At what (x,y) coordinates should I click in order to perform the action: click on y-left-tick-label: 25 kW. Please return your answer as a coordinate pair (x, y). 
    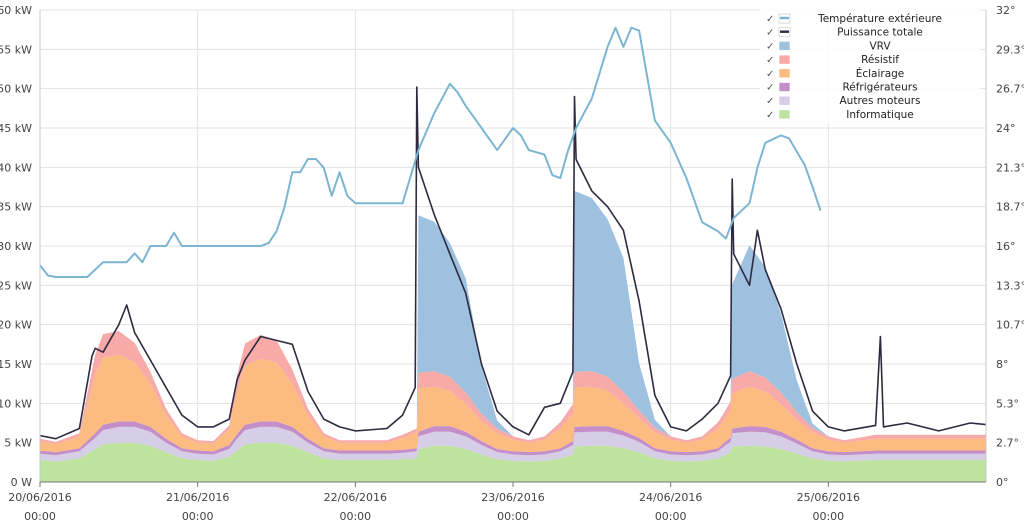
    Looking at the image, I should click on (16, 285).